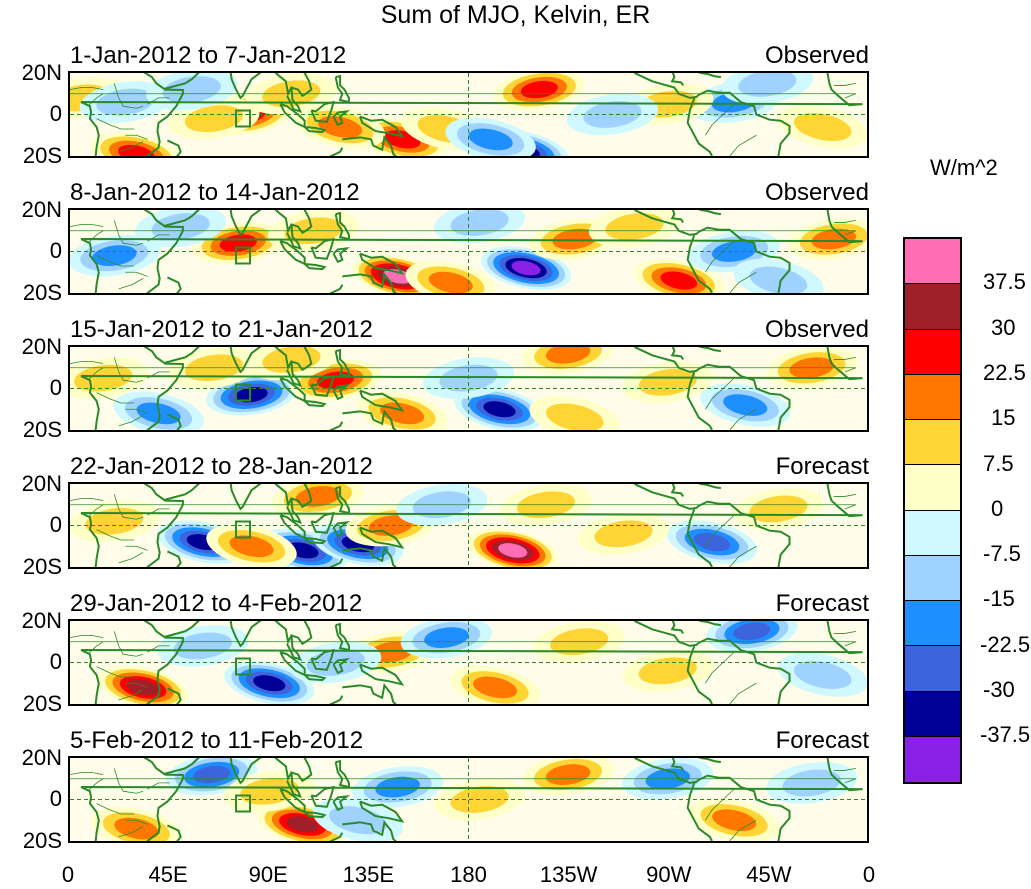 The height and width of the screenshot is (889, 1031). Describe the element at coordinates (816, 55) in the screenshot. I see `panel-status: Observed` at that location.